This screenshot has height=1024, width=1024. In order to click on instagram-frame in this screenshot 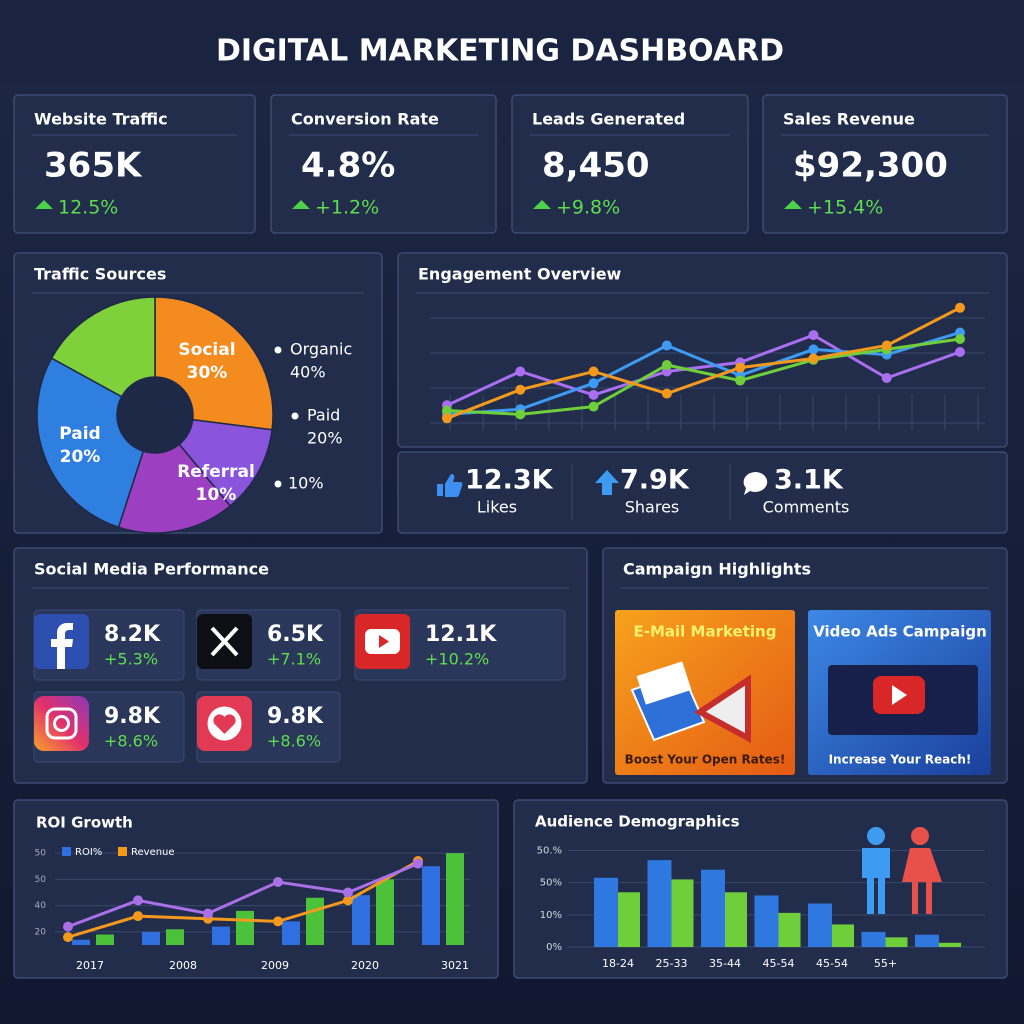, I will do `click(61, 723)`.